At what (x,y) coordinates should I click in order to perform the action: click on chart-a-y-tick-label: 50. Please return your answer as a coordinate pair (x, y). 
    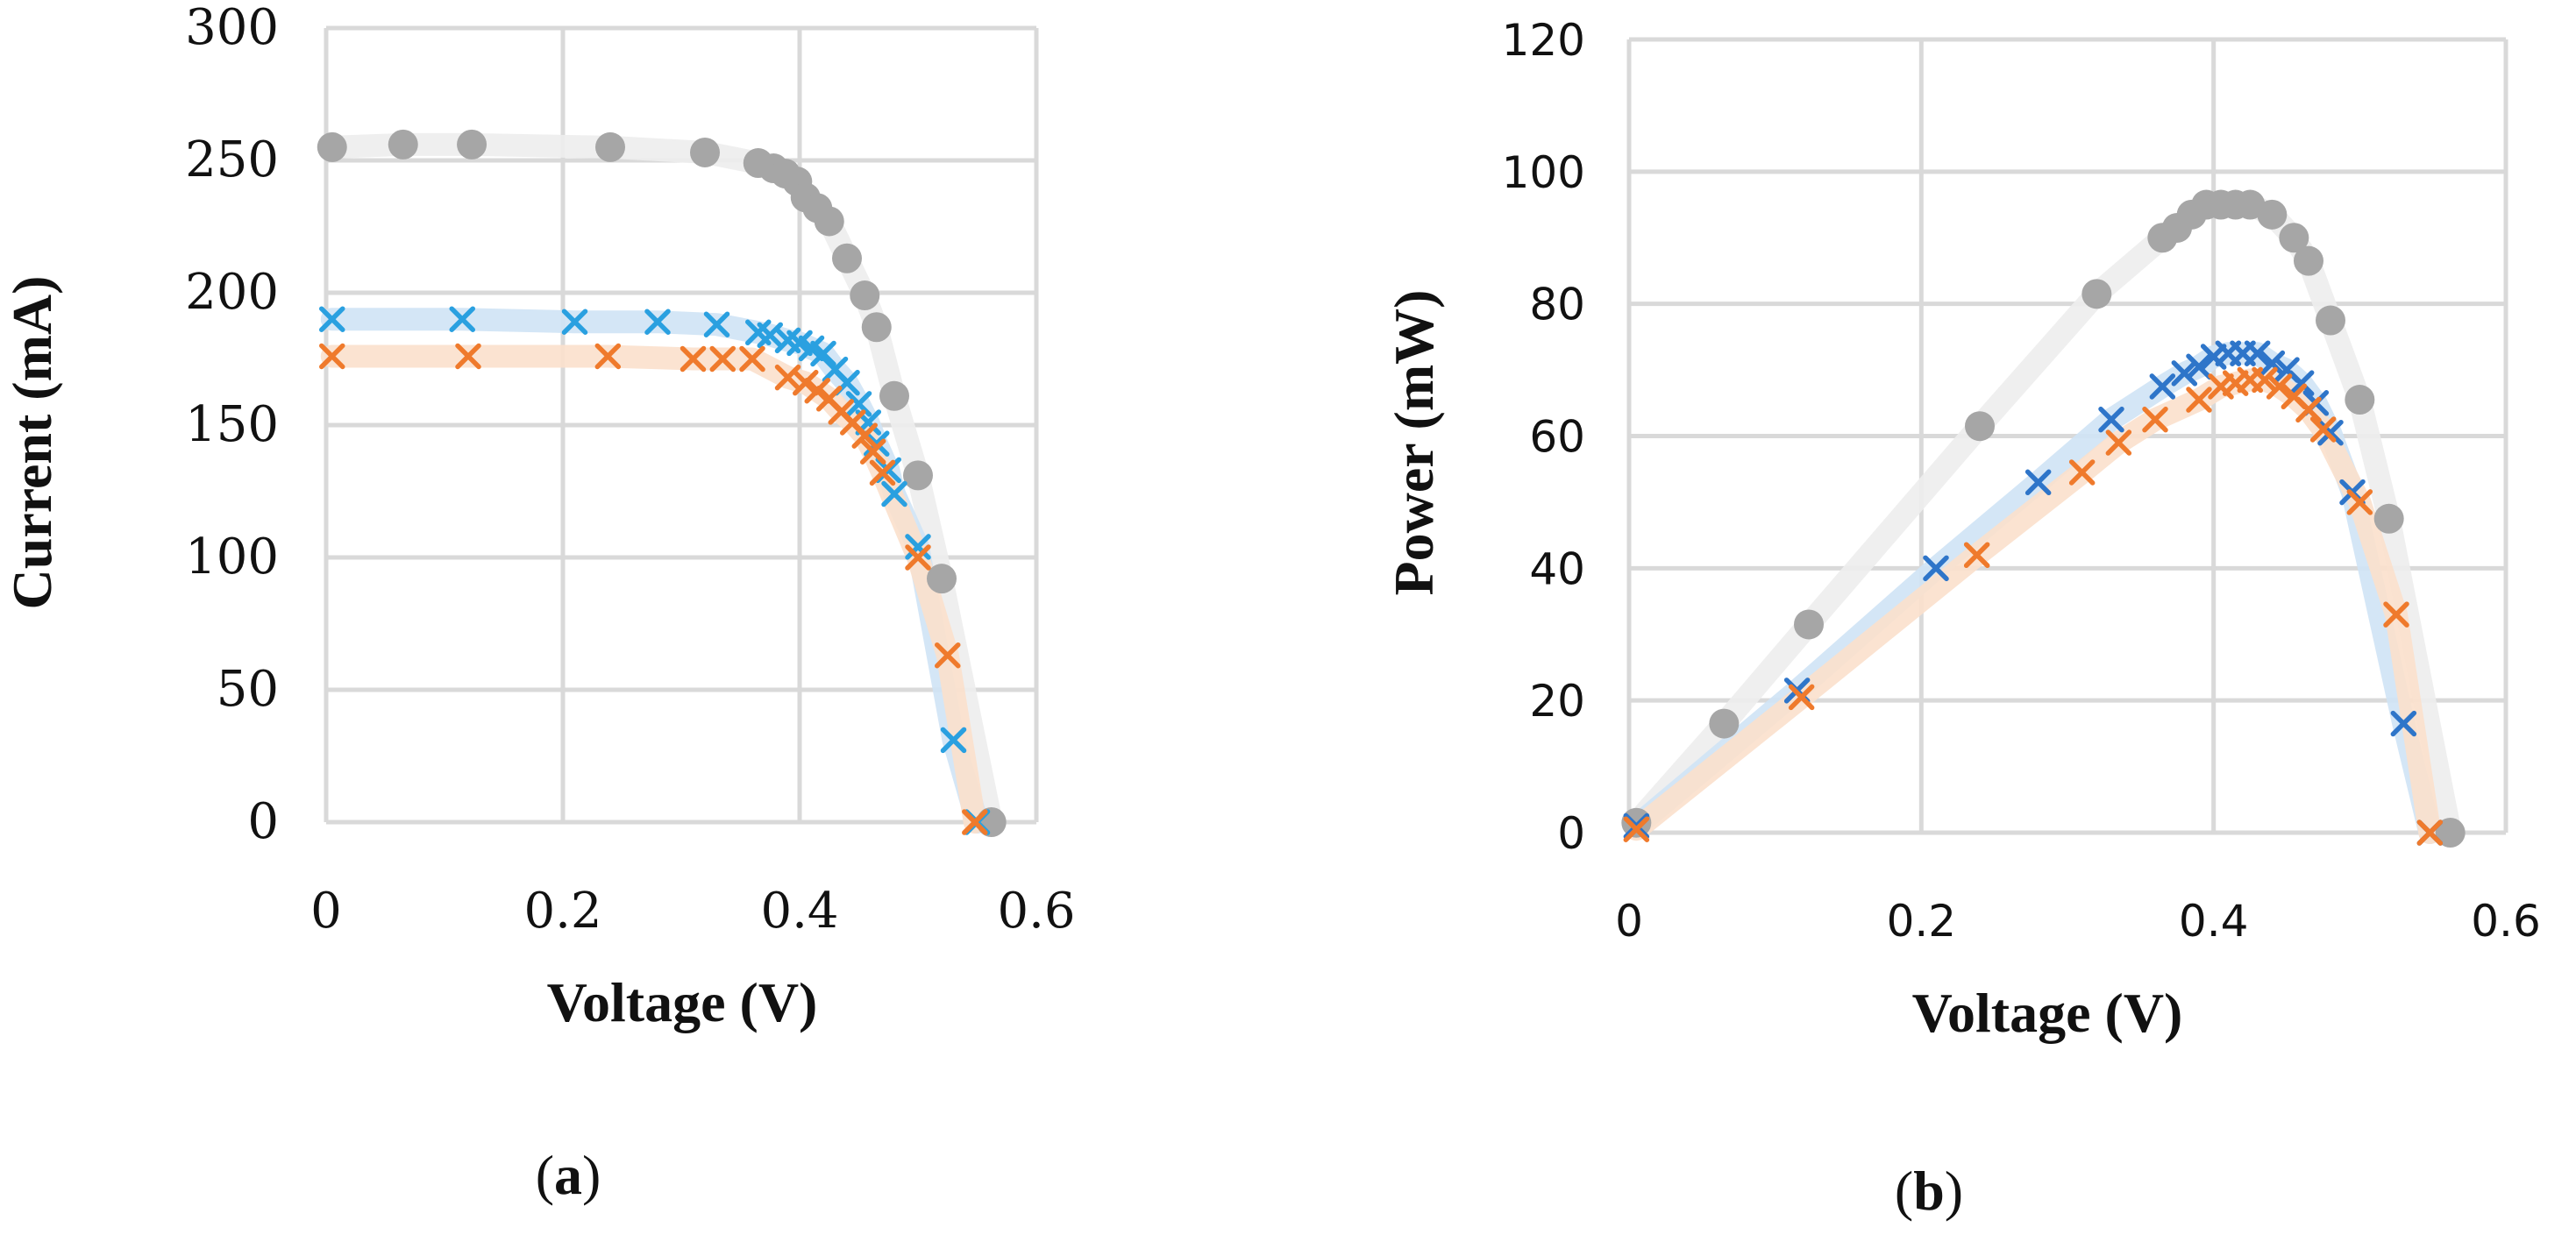
    Looking at the image, I should click on (248, 690).